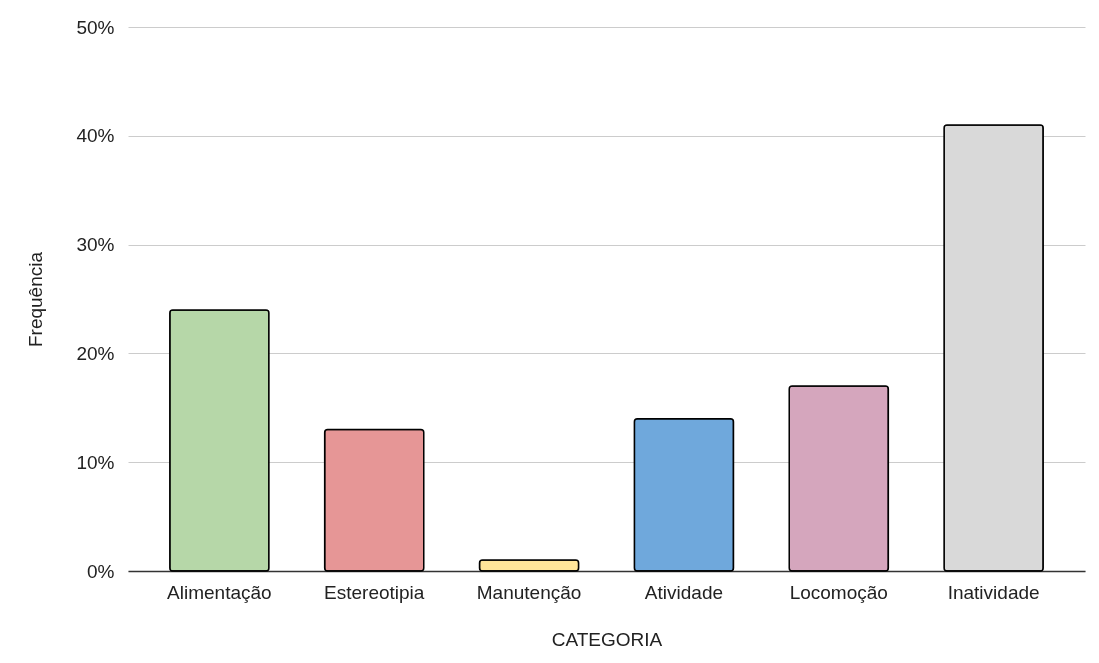 The width and height of the screenshot is (1099, 663). I want to click on y-tick-label: 0%, so click(101, 571).